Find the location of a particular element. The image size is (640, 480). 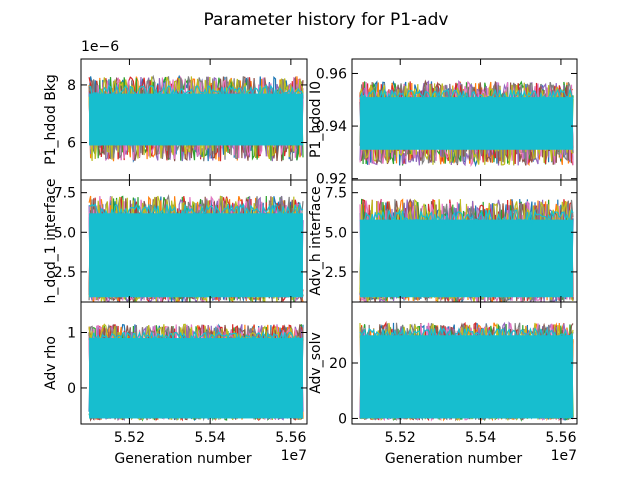

y-axis-label: P1_hdod I0 is located at coordinates (316, 119).